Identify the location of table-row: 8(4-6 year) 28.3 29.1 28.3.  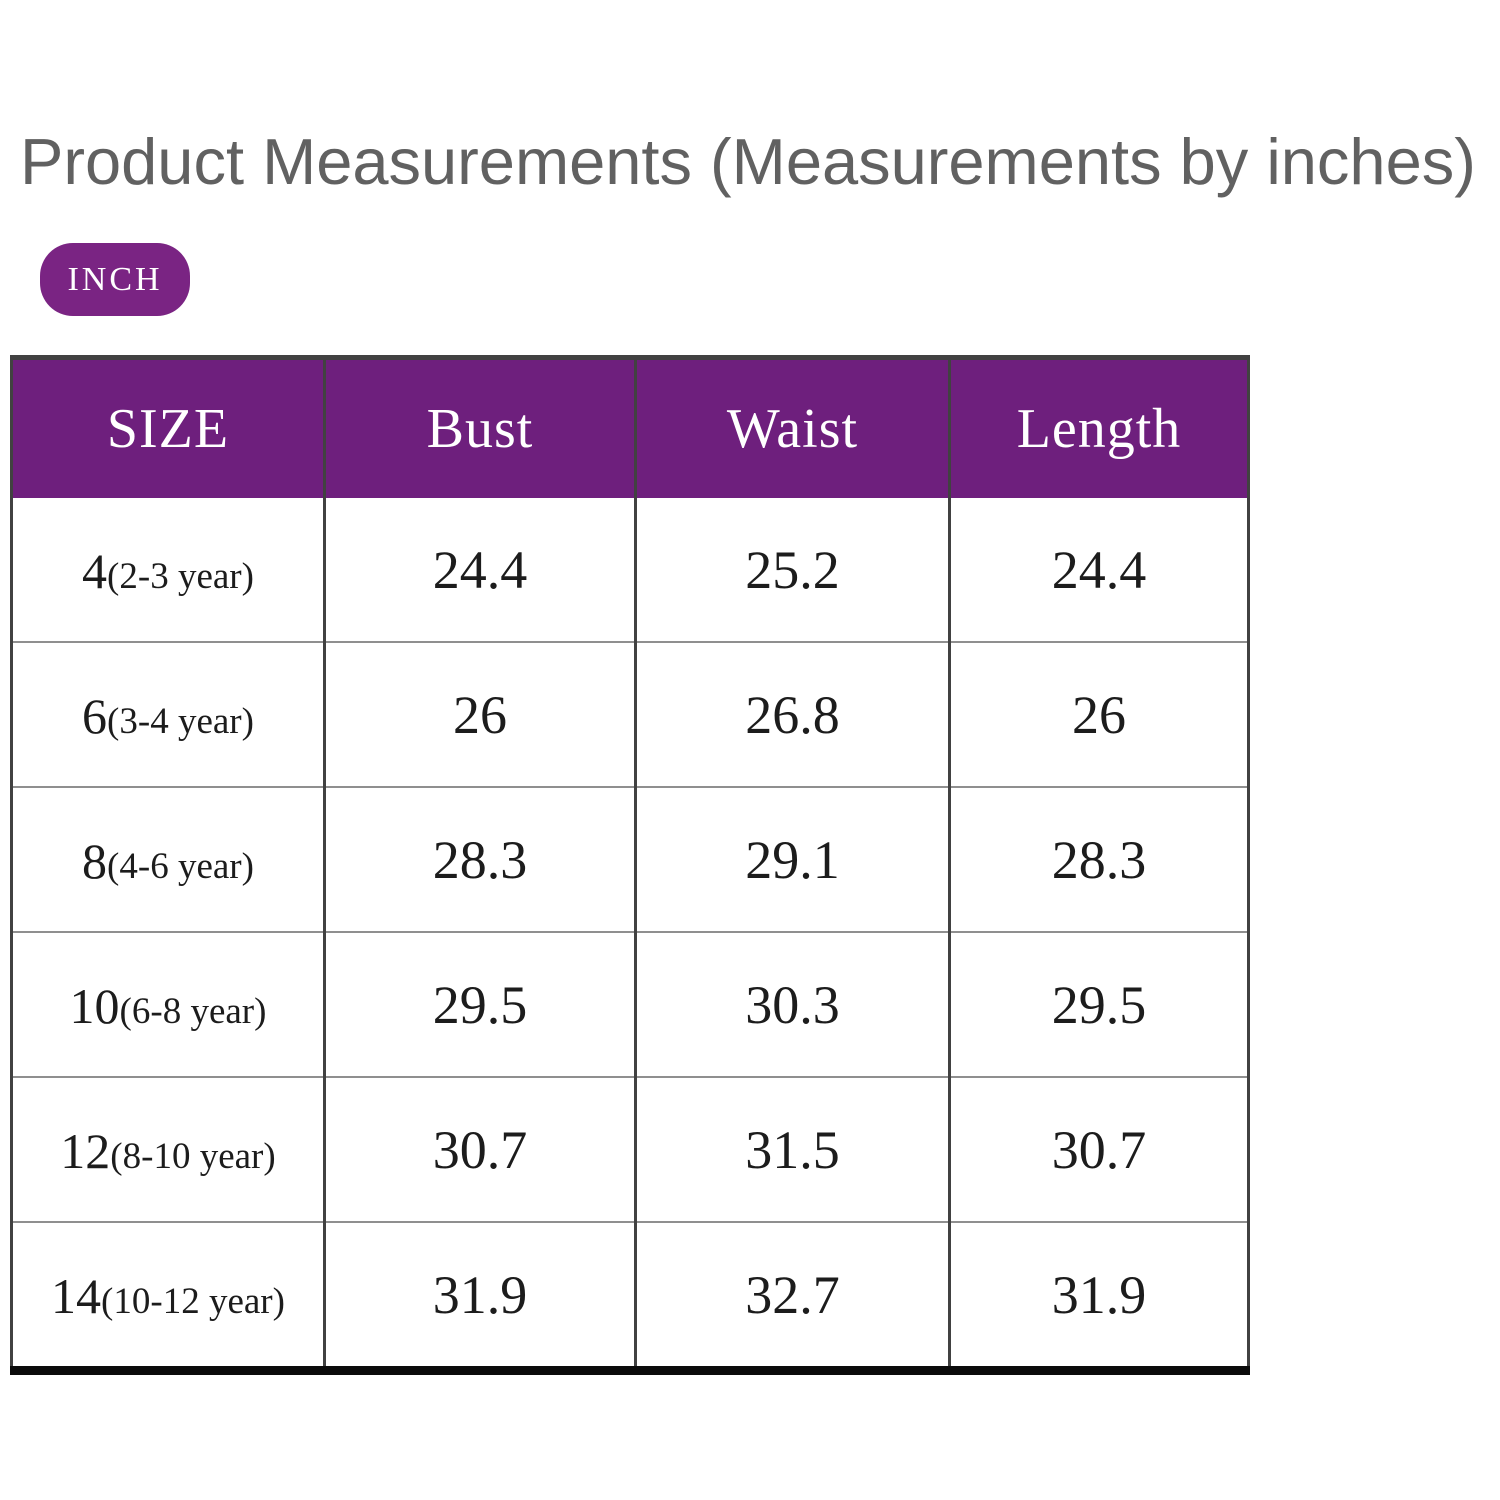
(630, 859).